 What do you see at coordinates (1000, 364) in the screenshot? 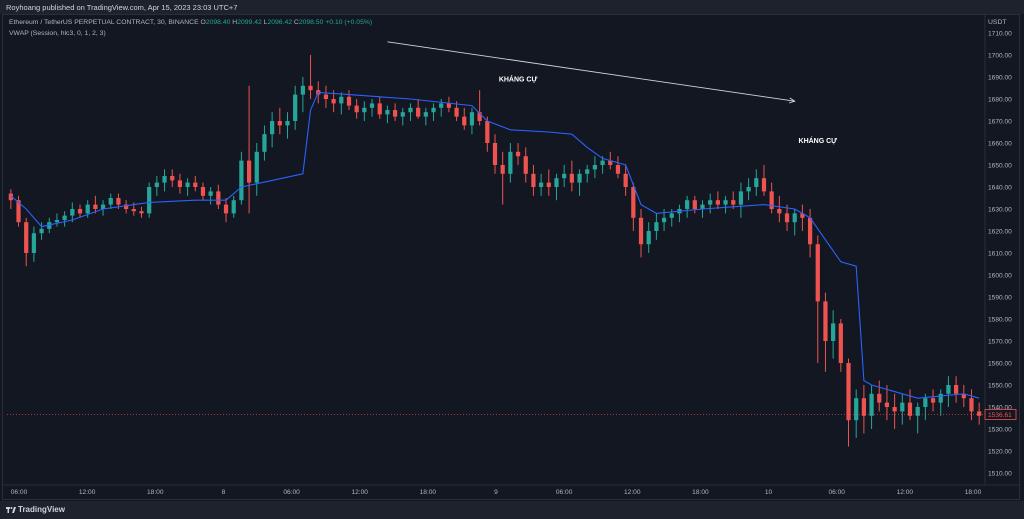
I see `y-tick-label: 1560.00` at bounding box center [1000, 364].